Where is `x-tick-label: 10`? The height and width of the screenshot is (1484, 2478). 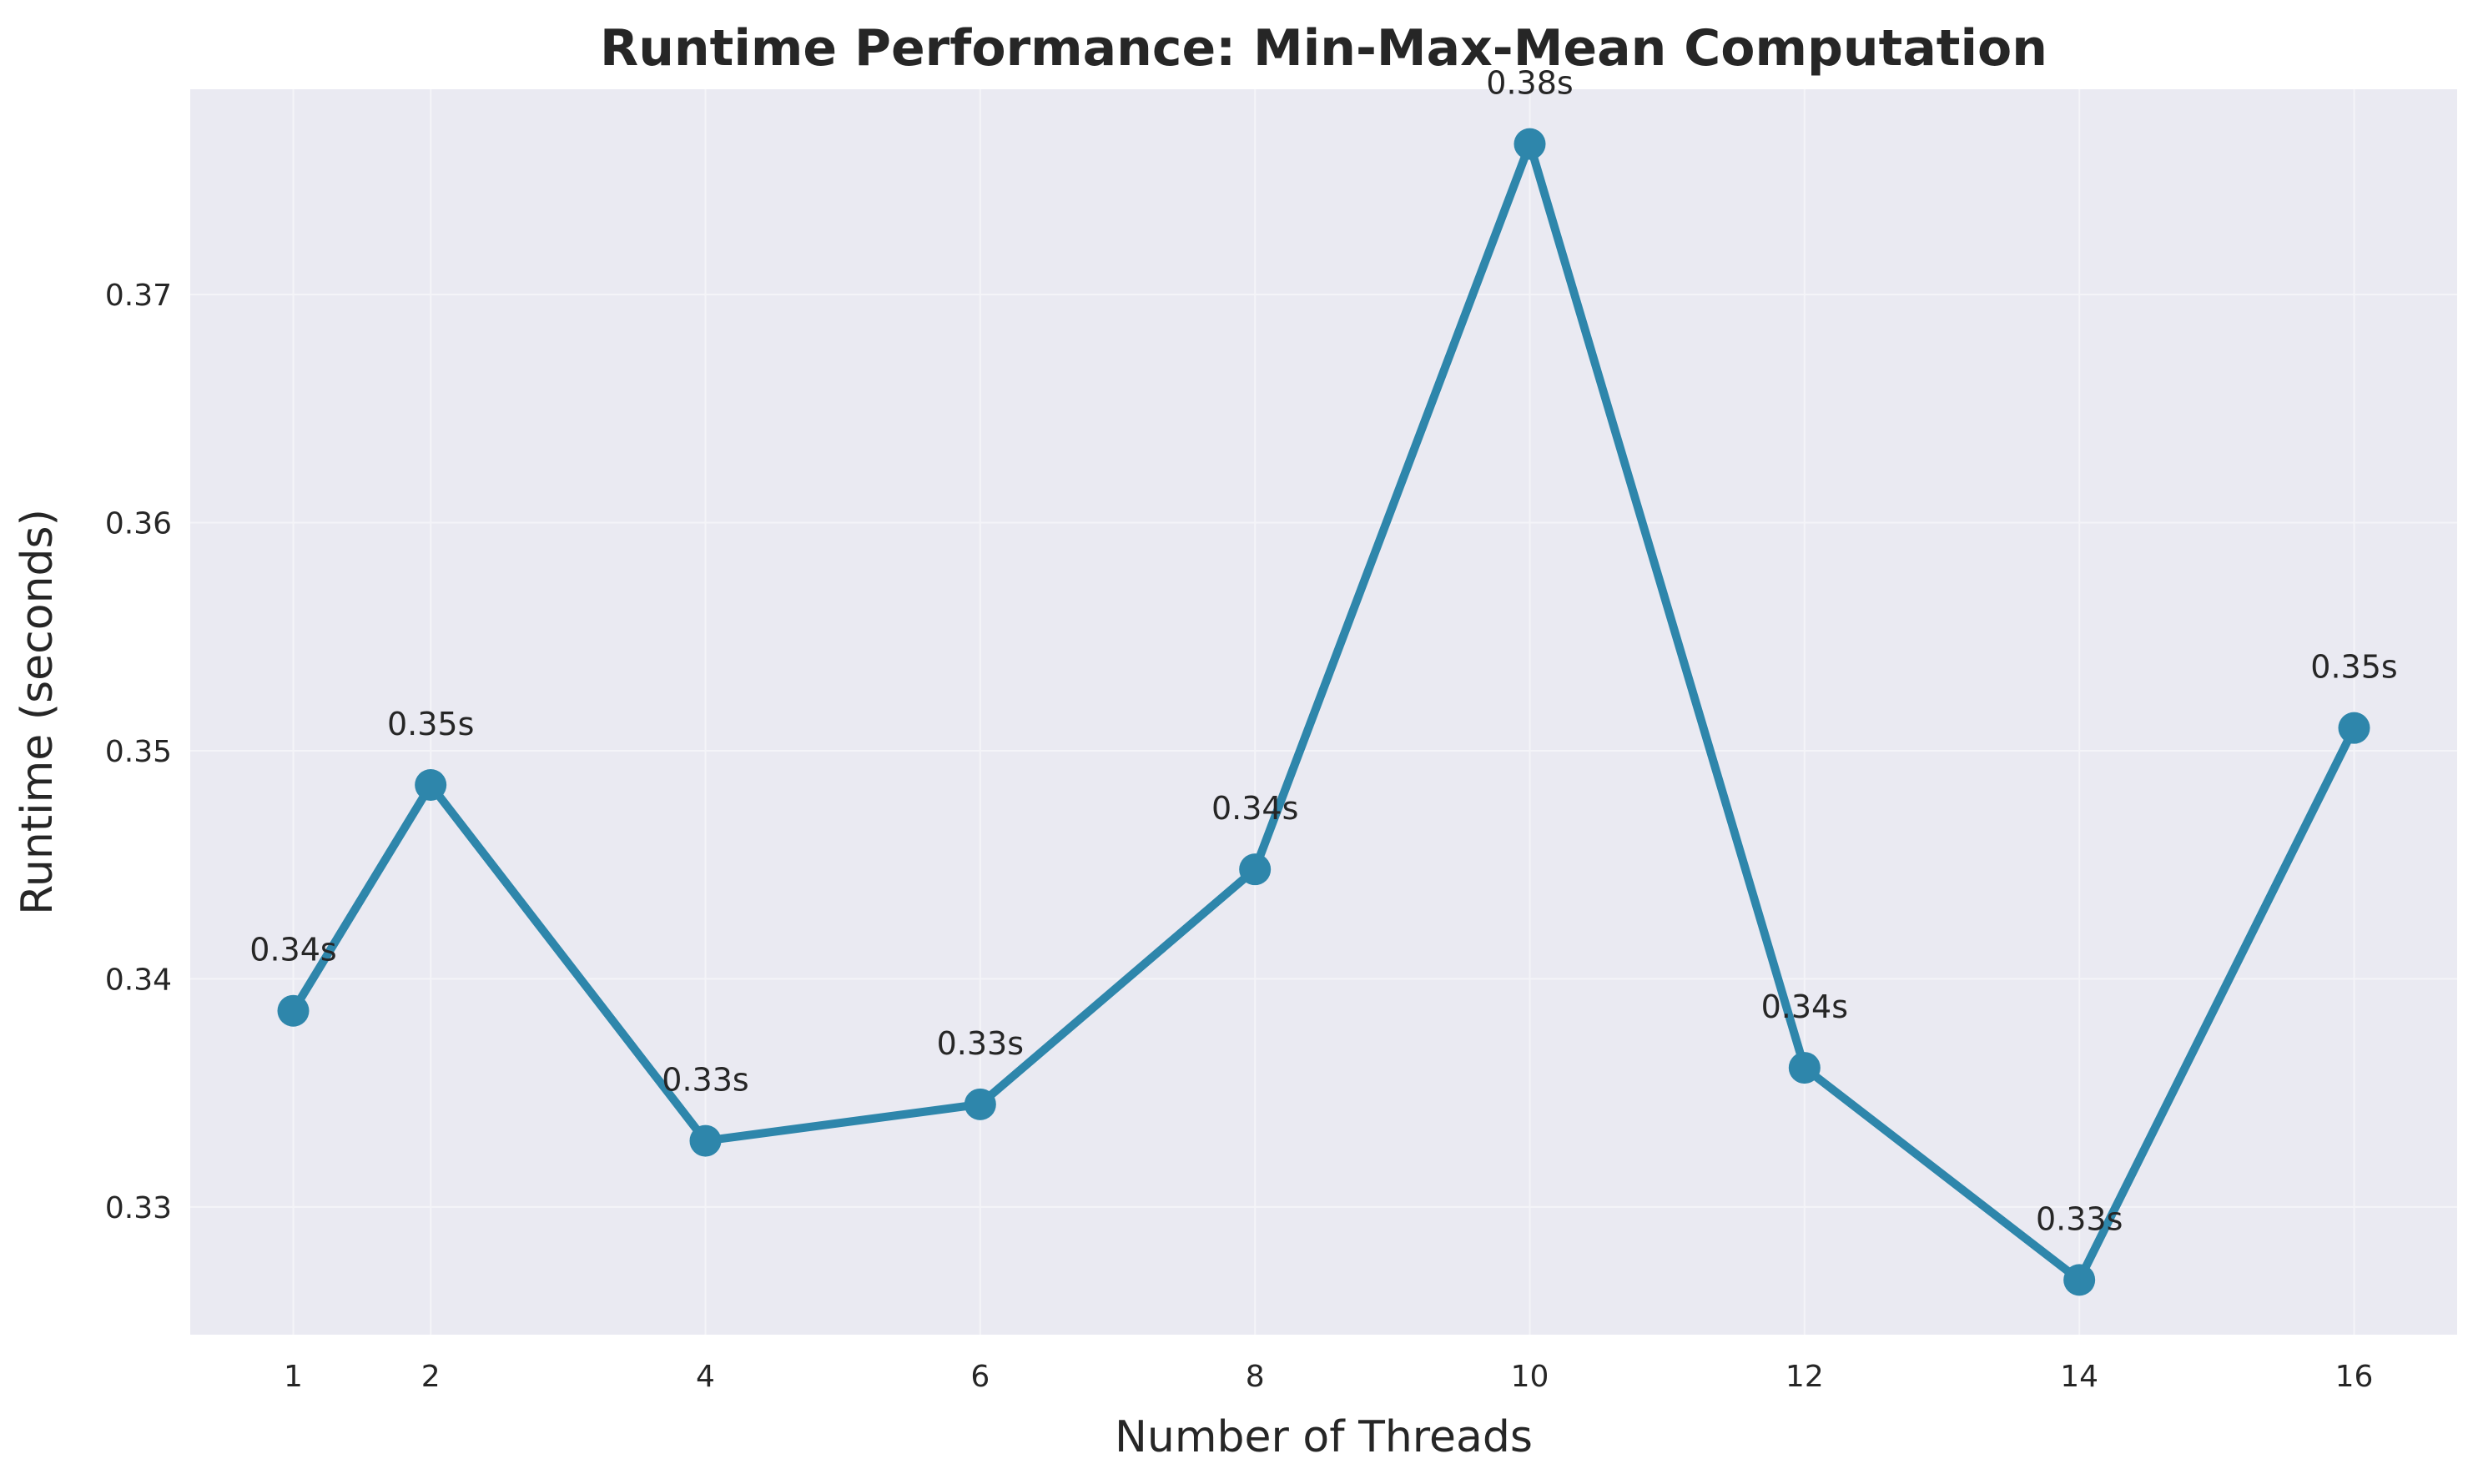 x-tick-label: 10 is located at coordinates (1530, 1377).